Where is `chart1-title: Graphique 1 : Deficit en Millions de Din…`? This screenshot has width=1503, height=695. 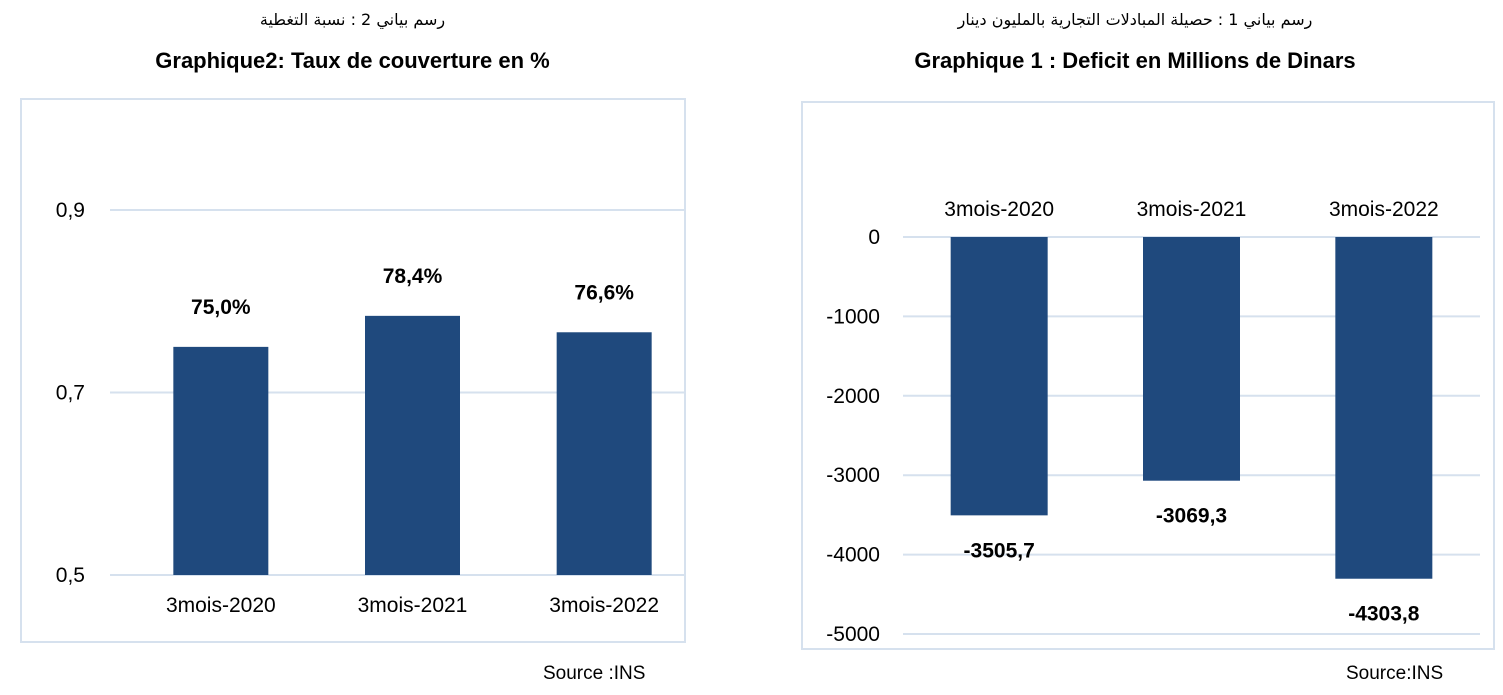
chart1-title: Graphique 1 : Deficit en Millions de Din… is located at coordinates (1135, 60).